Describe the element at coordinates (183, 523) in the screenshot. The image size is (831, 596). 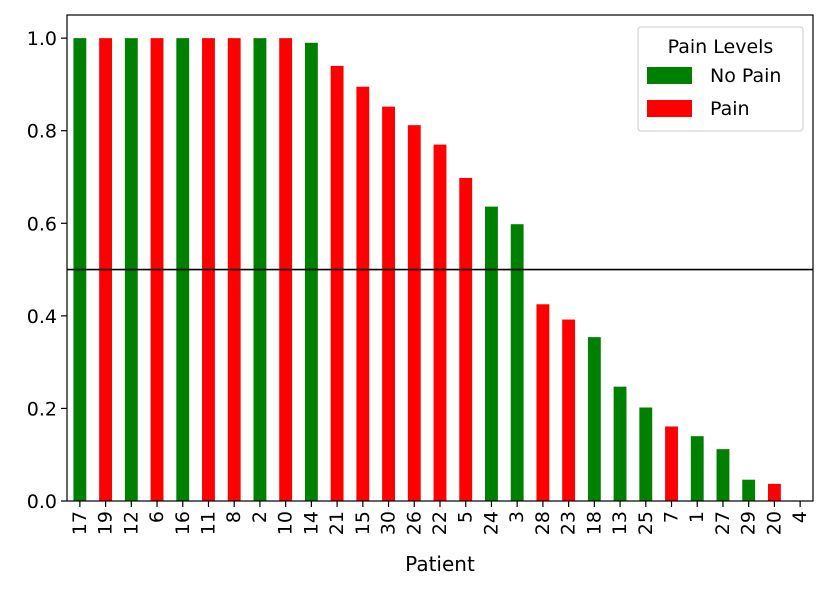
I see `x-tick-label: 16` at that location.